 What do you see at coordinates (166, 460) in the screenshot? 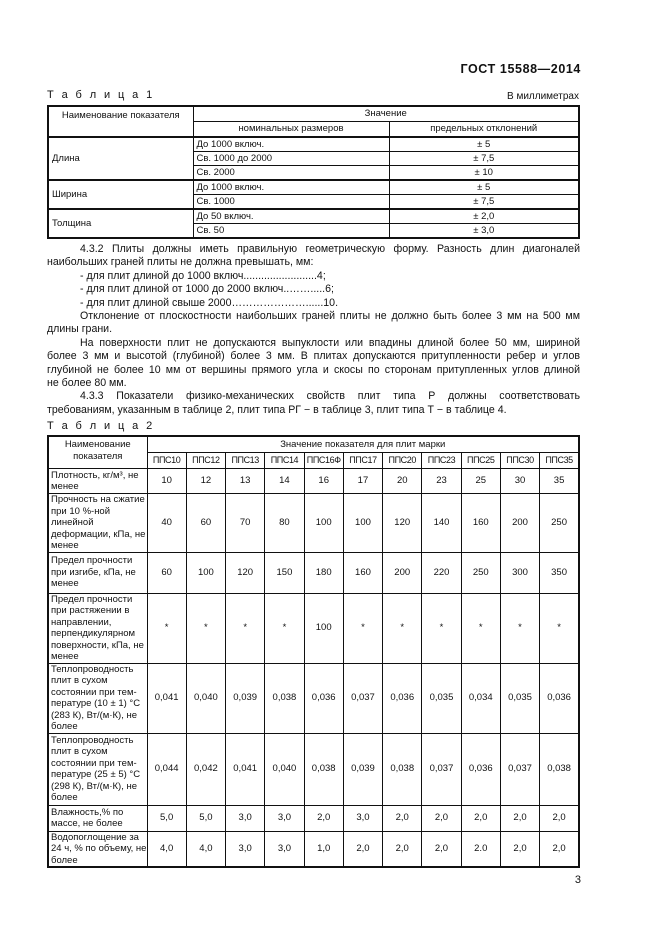
I see `brand-header: ППС10` at bounding box center [166, 460].